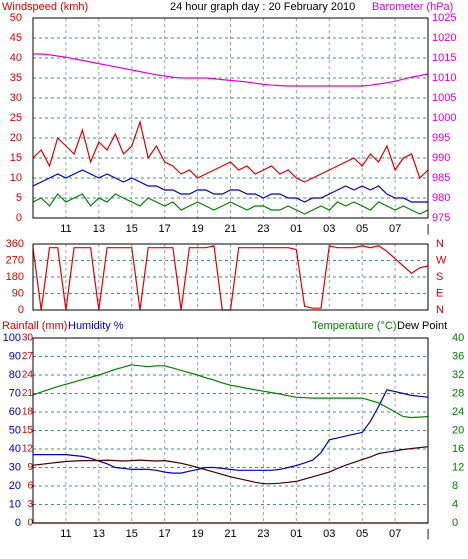  What do you see at coordinates (444, 38) in the screenshot?
I see `y2-tick-label: 1020` at bounding box center [444, 38].